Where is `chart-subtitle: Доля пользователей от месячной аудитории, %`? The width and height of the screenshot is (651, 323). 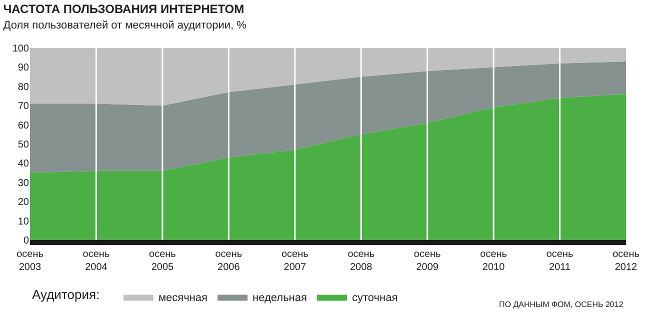
chart-subtitle: Доля пользователей от месячной аудитории, % is located at coordinates (125, 26).